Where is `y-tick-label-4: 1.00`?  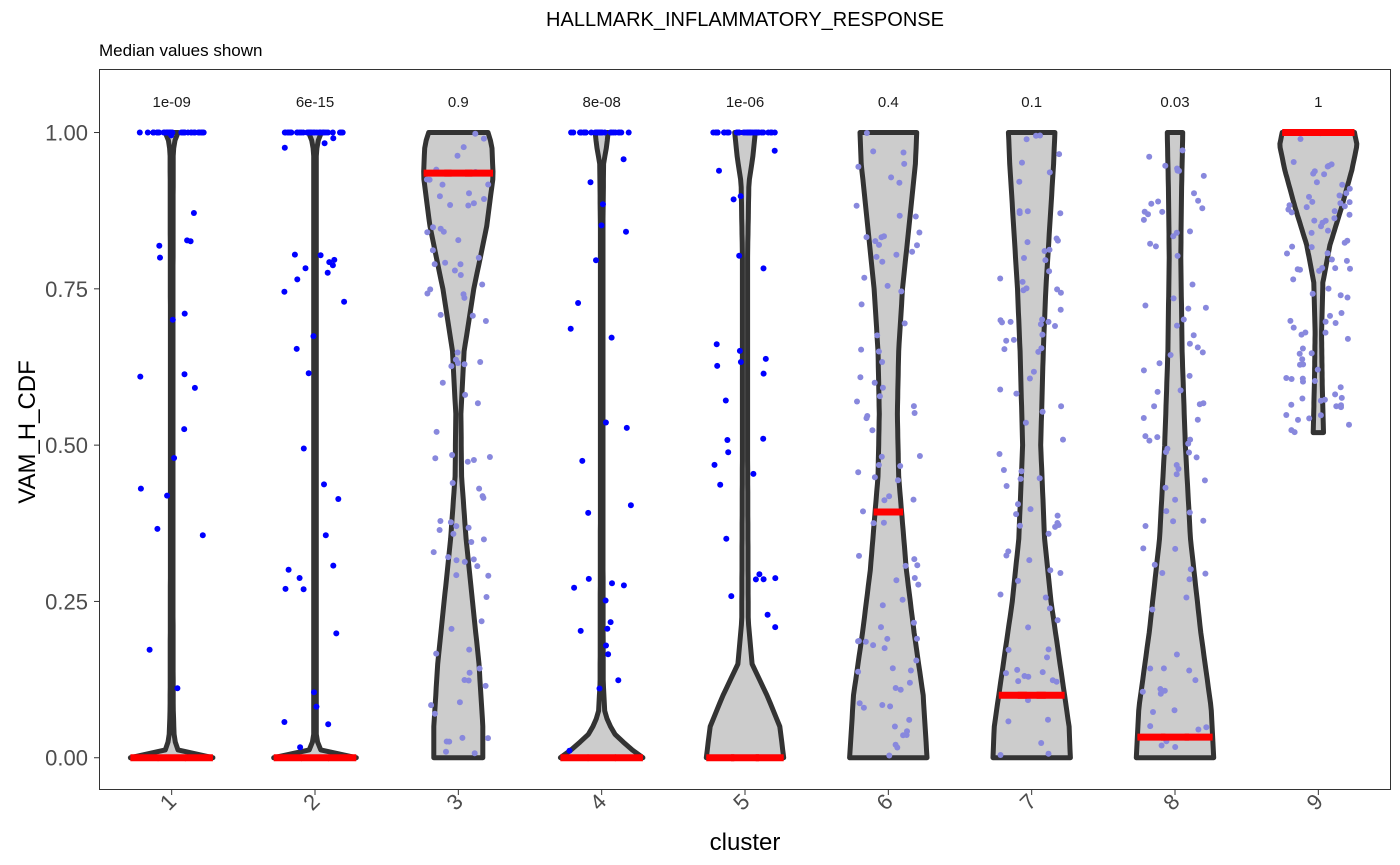 y-tick-label-4: 1.00 is located at coordinates (66, 133).